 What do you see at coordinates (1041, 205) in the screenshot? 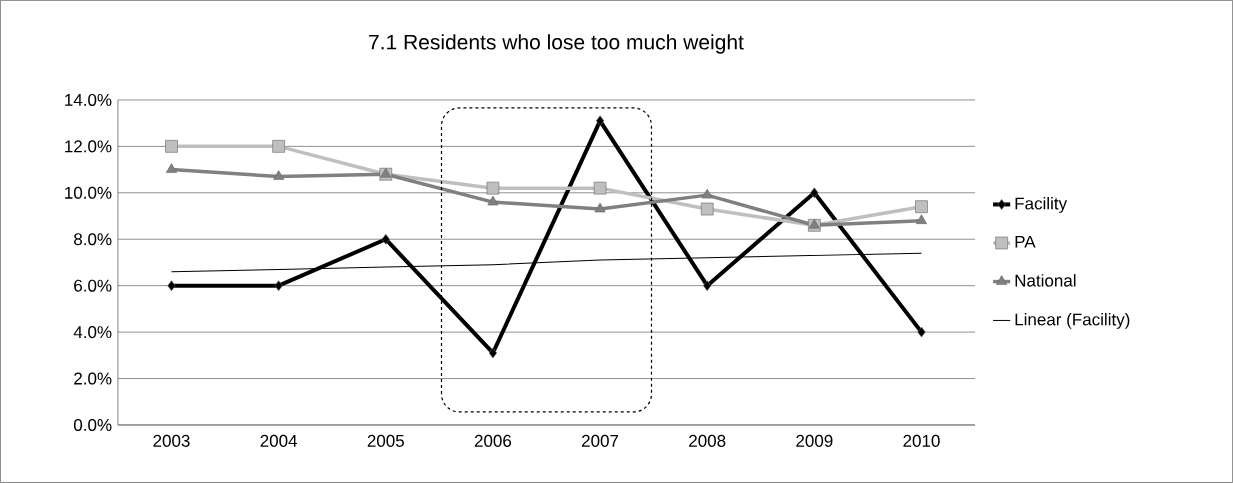
I see `legend-label: Facility` at bounding box center [1041, 205].